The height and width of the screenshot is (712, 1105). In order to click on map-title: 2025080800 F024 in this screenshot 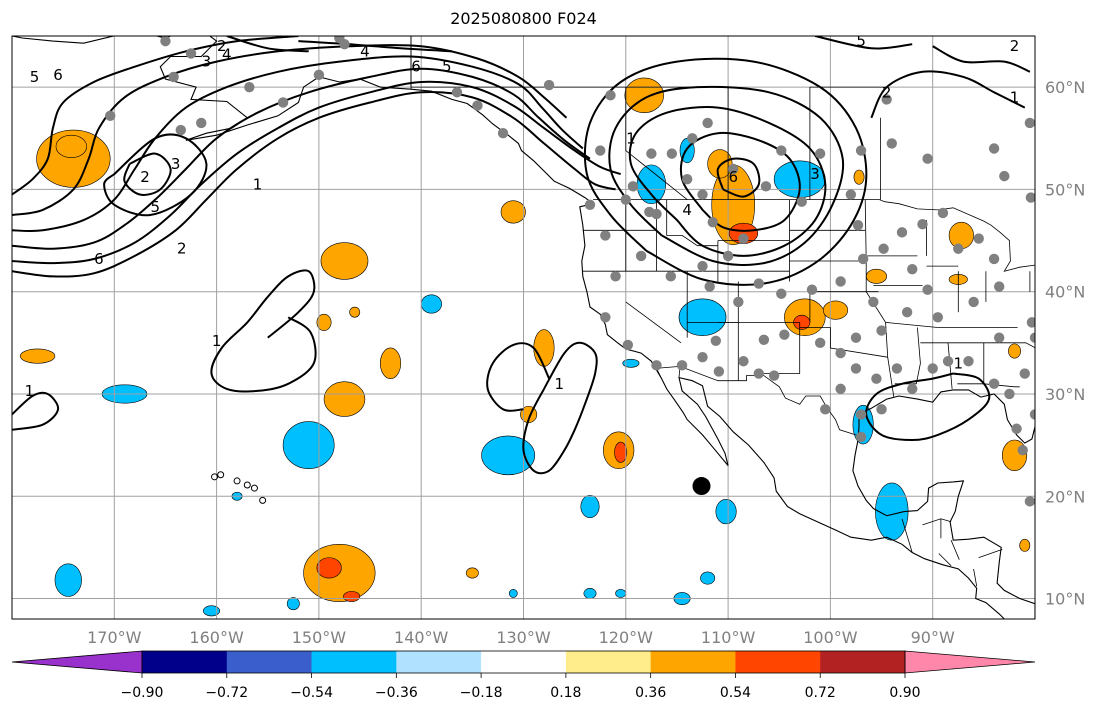, I will do `click(523, 18)`.